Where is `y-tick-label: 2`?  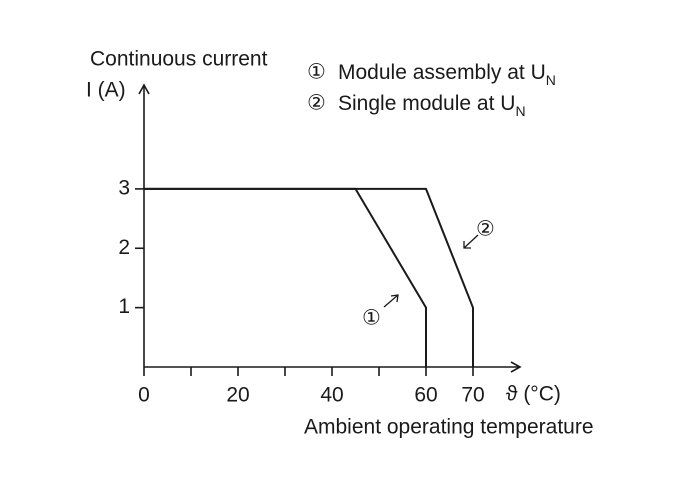
y-tick-label: 2 is located at coordinates (124, 247).